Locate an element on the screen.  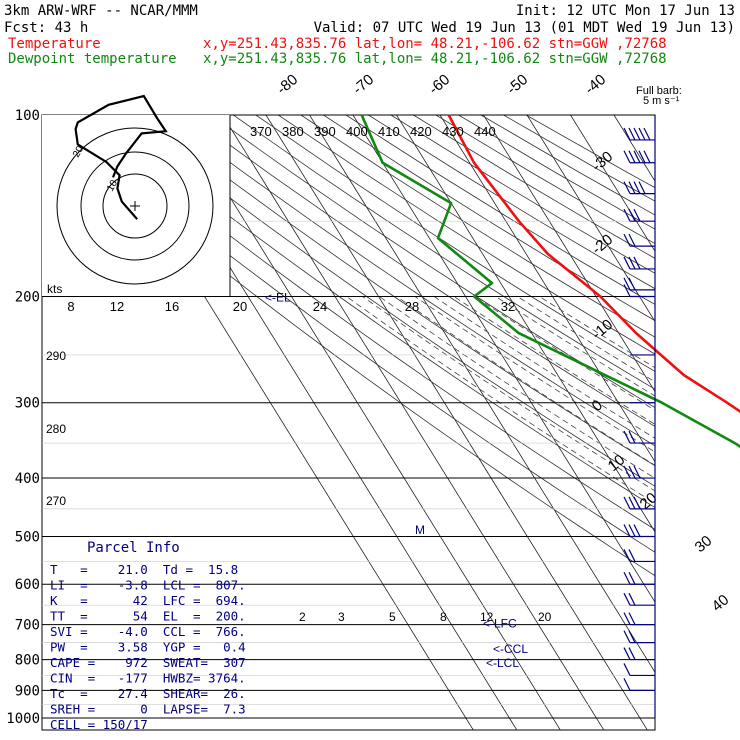
mixing-ratio-label: 12 is located at coordinates (487, 617).